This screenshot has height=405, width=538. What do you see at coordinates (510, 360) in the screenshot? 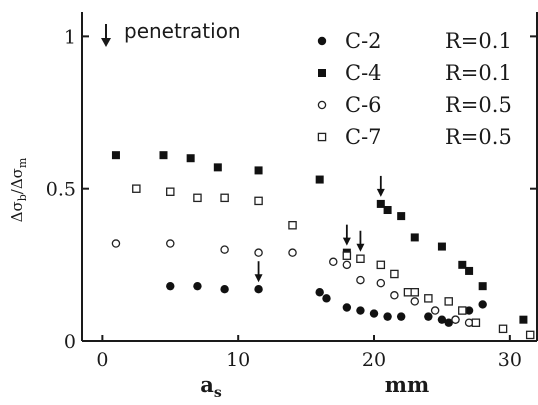
I see `x-tick-label: 30` at bounding box center [510, 360].